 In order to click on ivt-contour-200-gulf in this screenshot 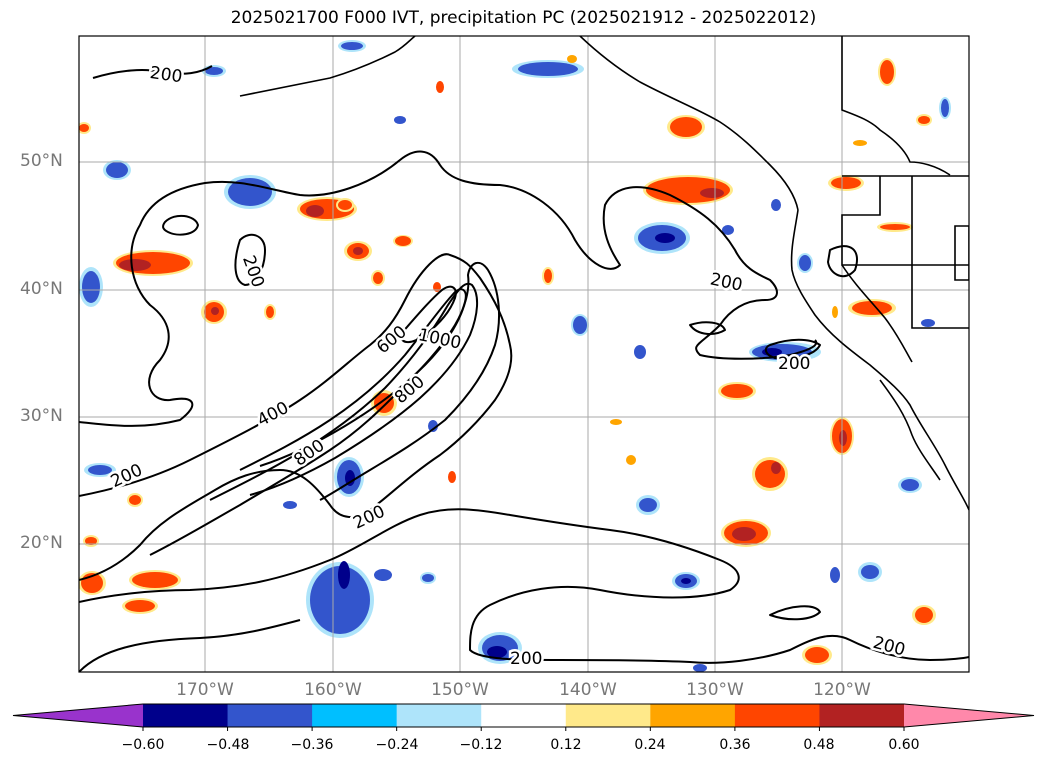, I will do `click(707, 328)`.